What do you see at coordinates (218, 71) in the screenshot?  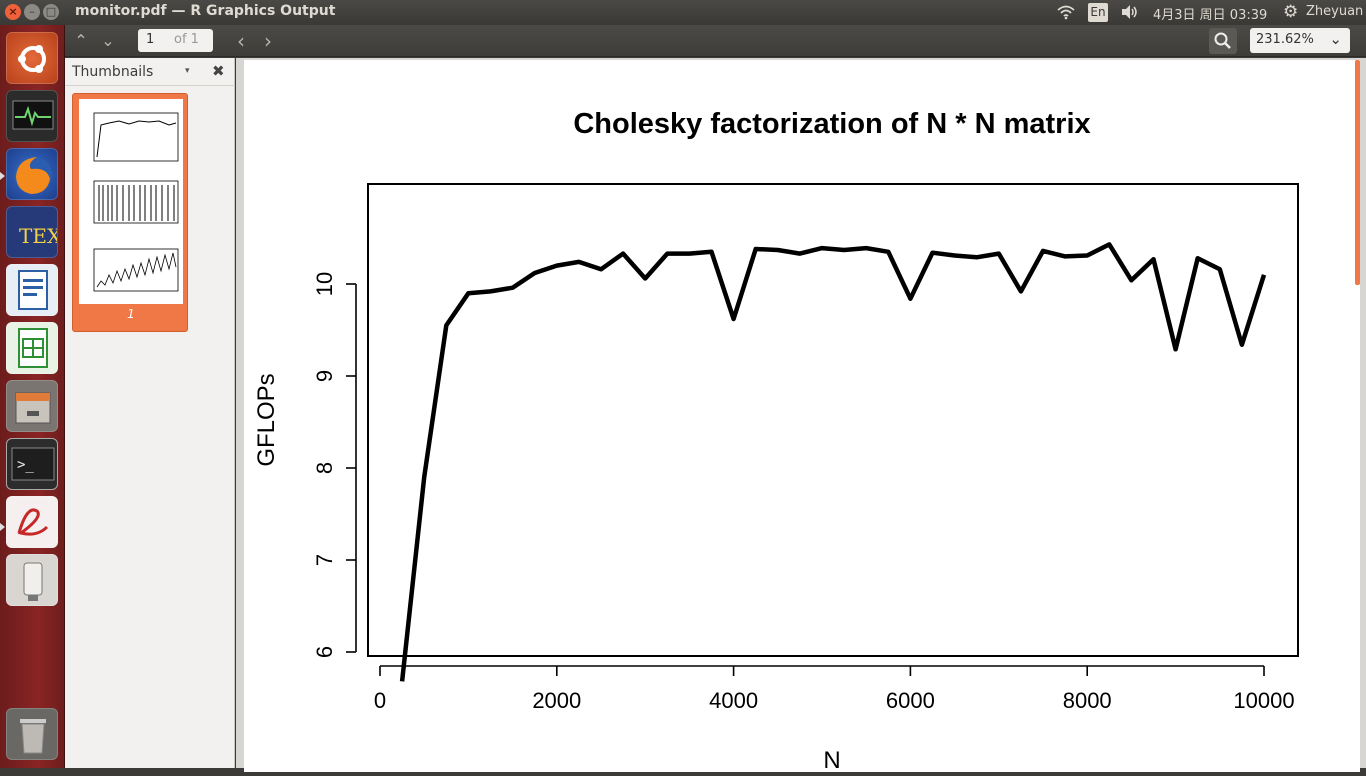 I see `sidebar-close-icon: ✖` at bounding box center [218, 71].